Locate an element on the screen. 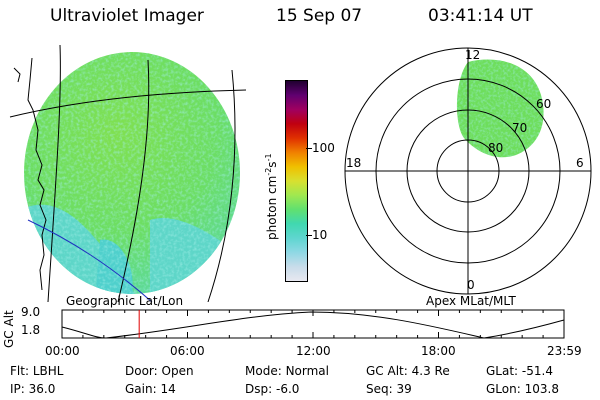  timeline-x-tick-0: 00:00 is located at coordinates (62, 351).